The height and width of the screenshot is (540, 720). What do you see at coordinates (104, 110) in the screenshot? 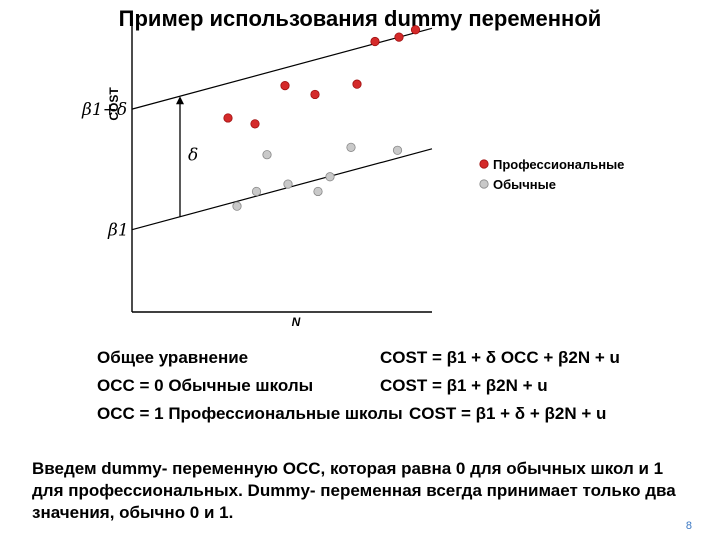
I see `intercept-label-upper: β1+δ` at bounding box center [104, 110].